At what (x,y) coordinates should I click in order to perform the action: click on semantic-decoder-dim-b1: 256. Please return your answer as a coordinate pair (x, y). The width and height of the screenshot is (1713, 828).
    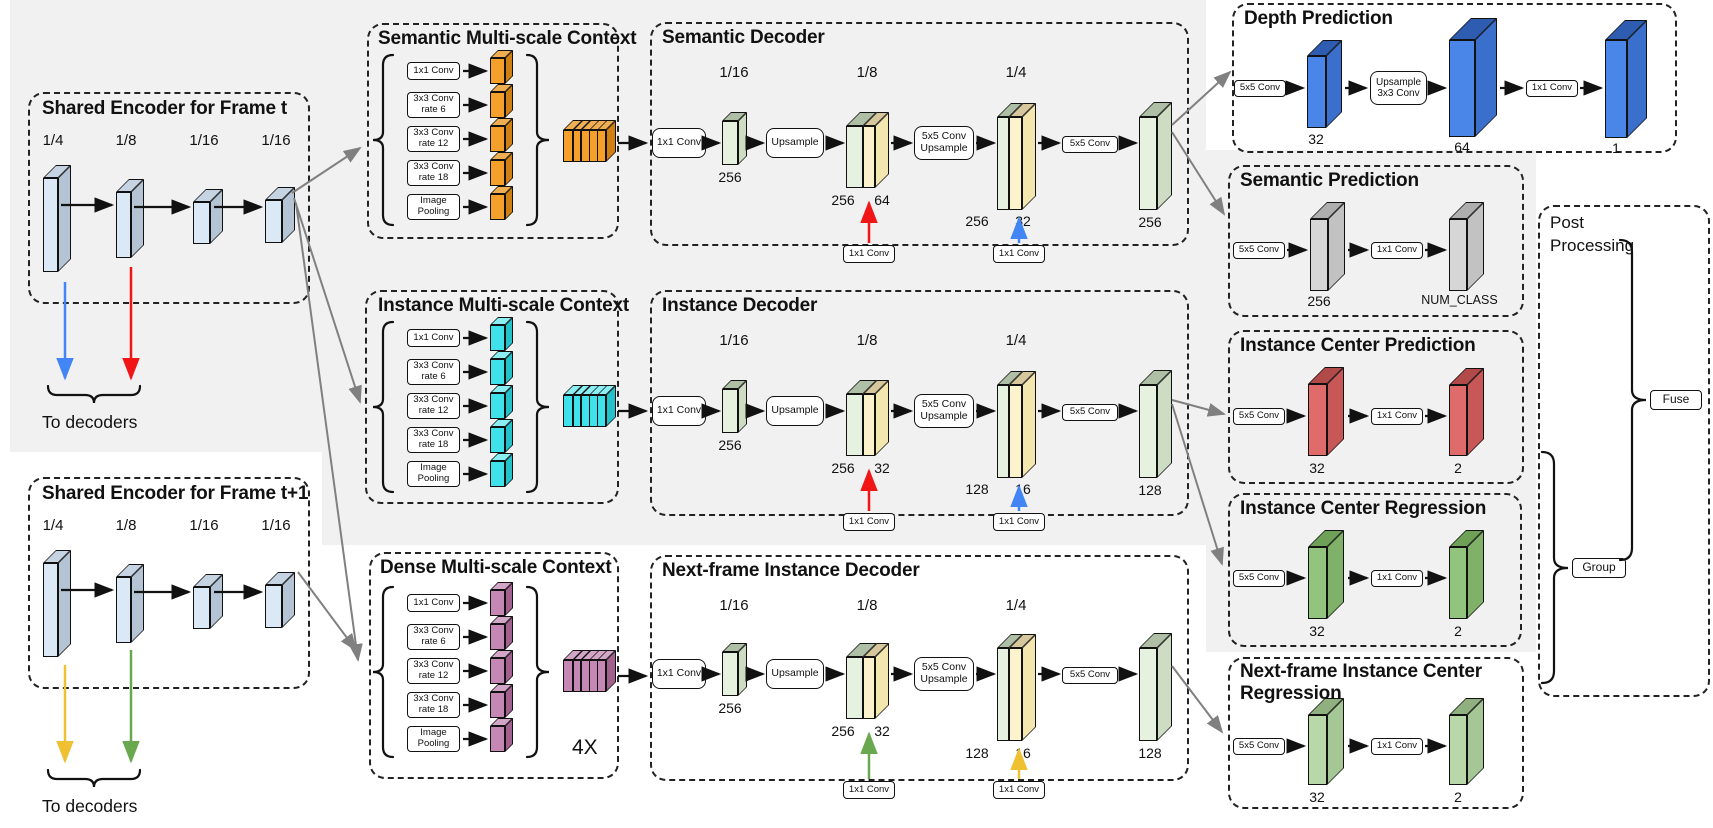
    Looking at the image, I should click on (843, 200).